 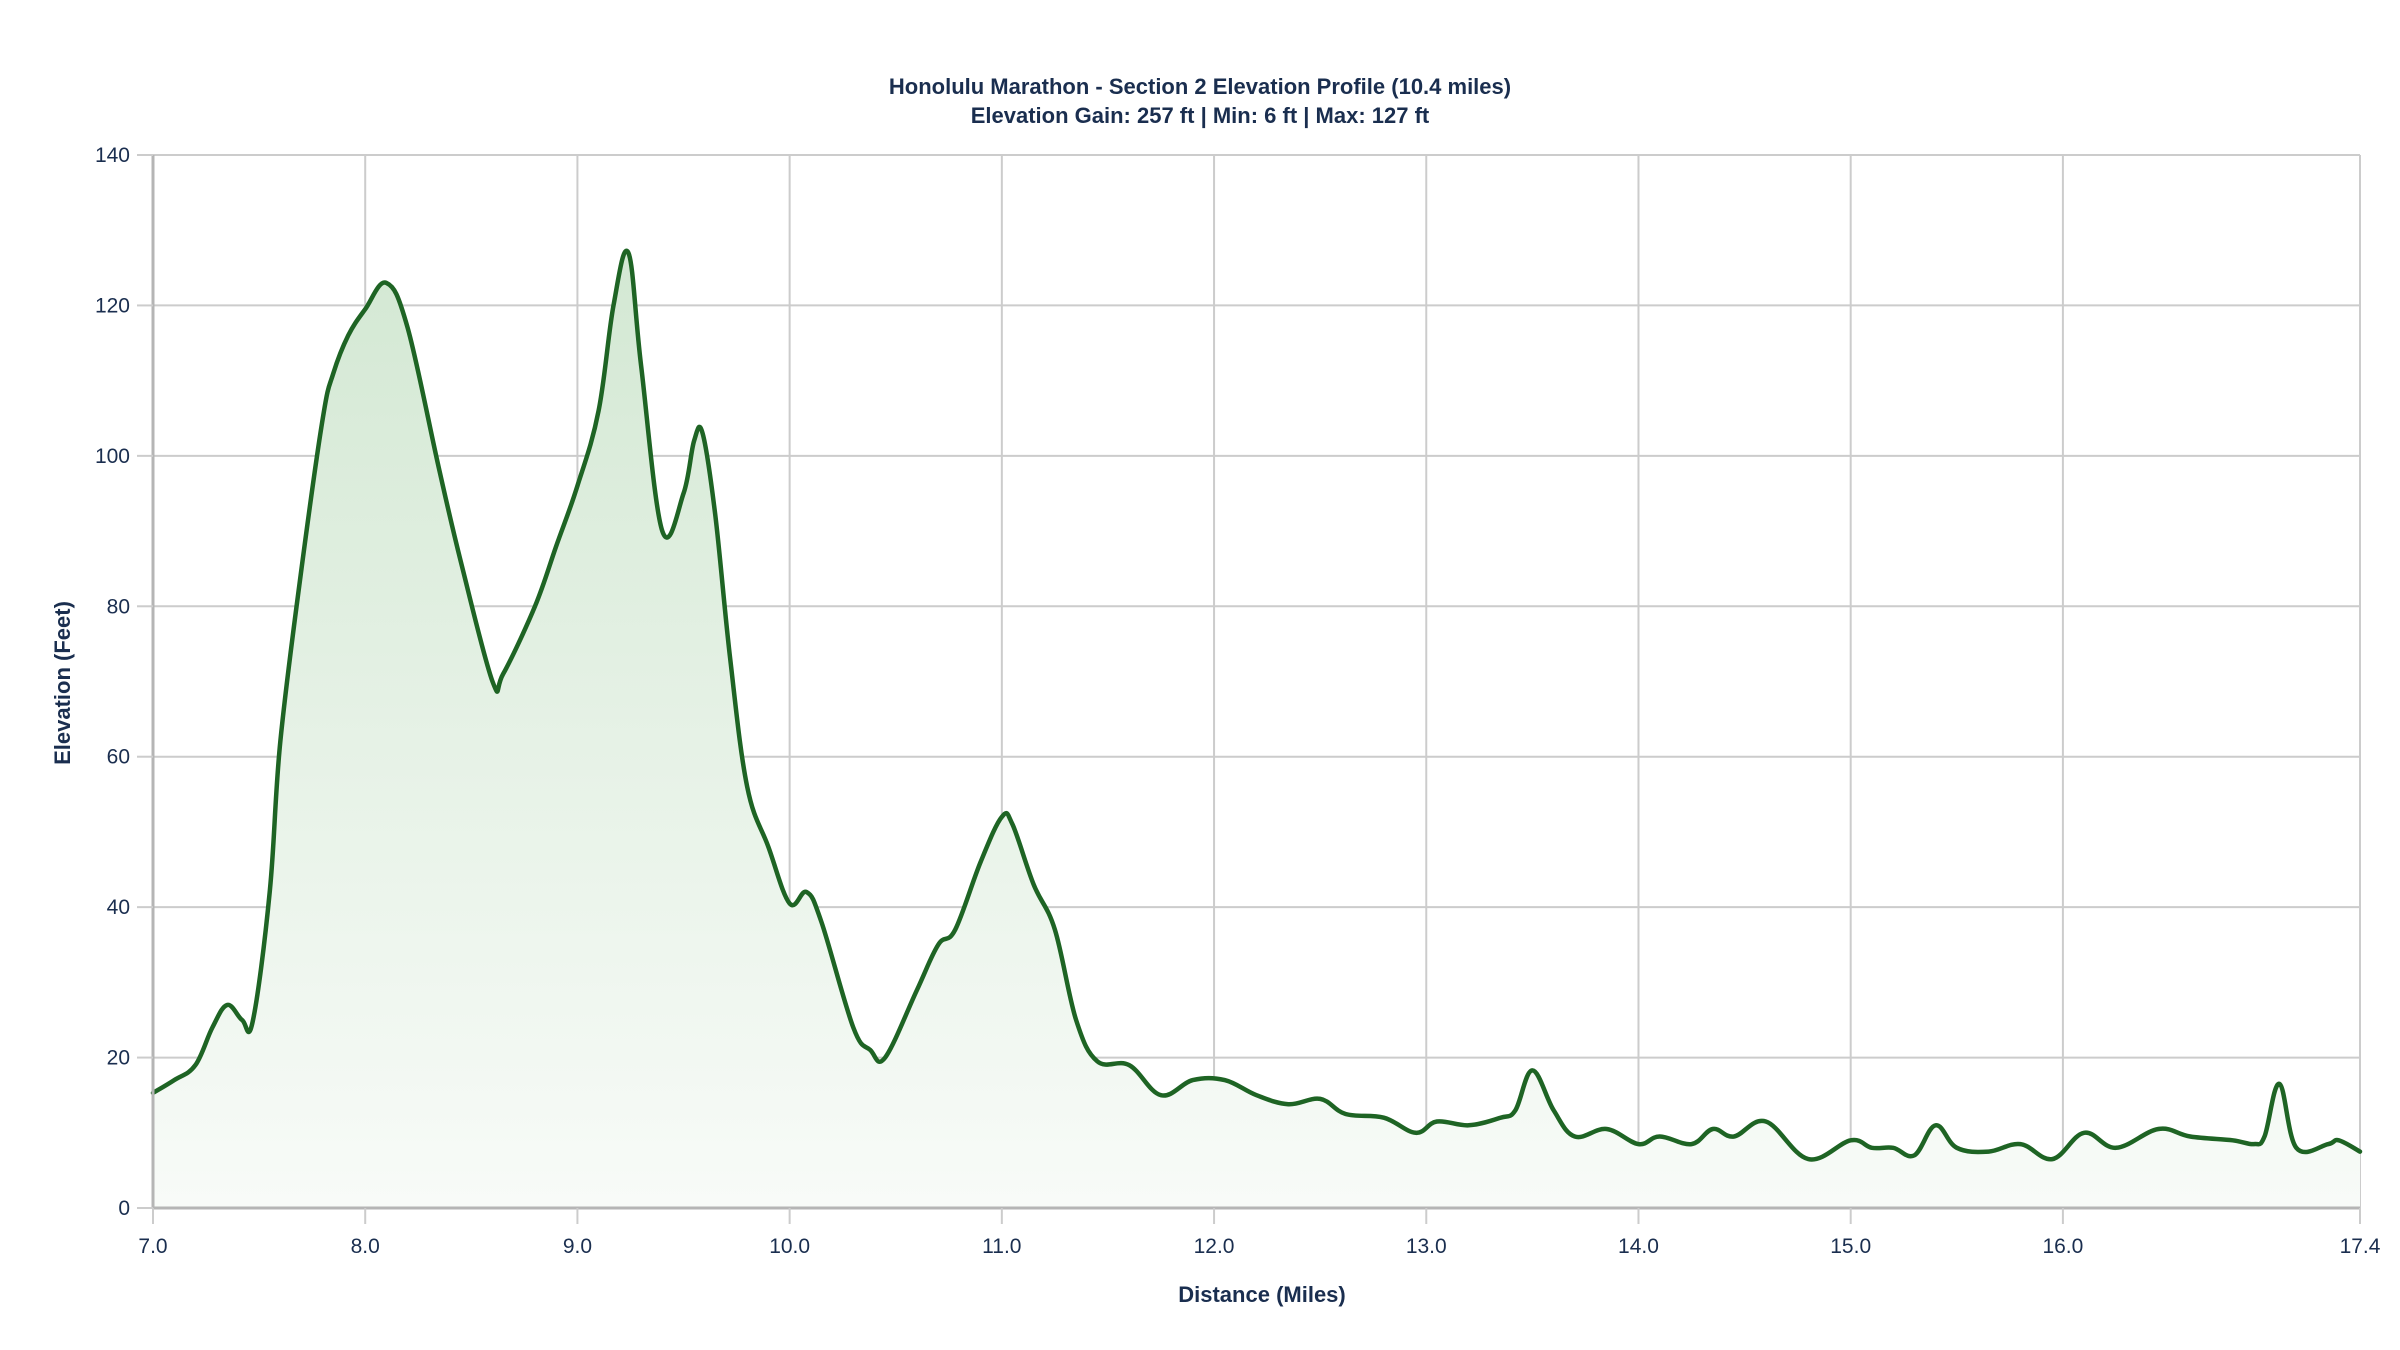 What do you see at coordinates (118, 1058) in the screenshot?
I see `y-tick-label: 20` at bounding box center [118, 1058].